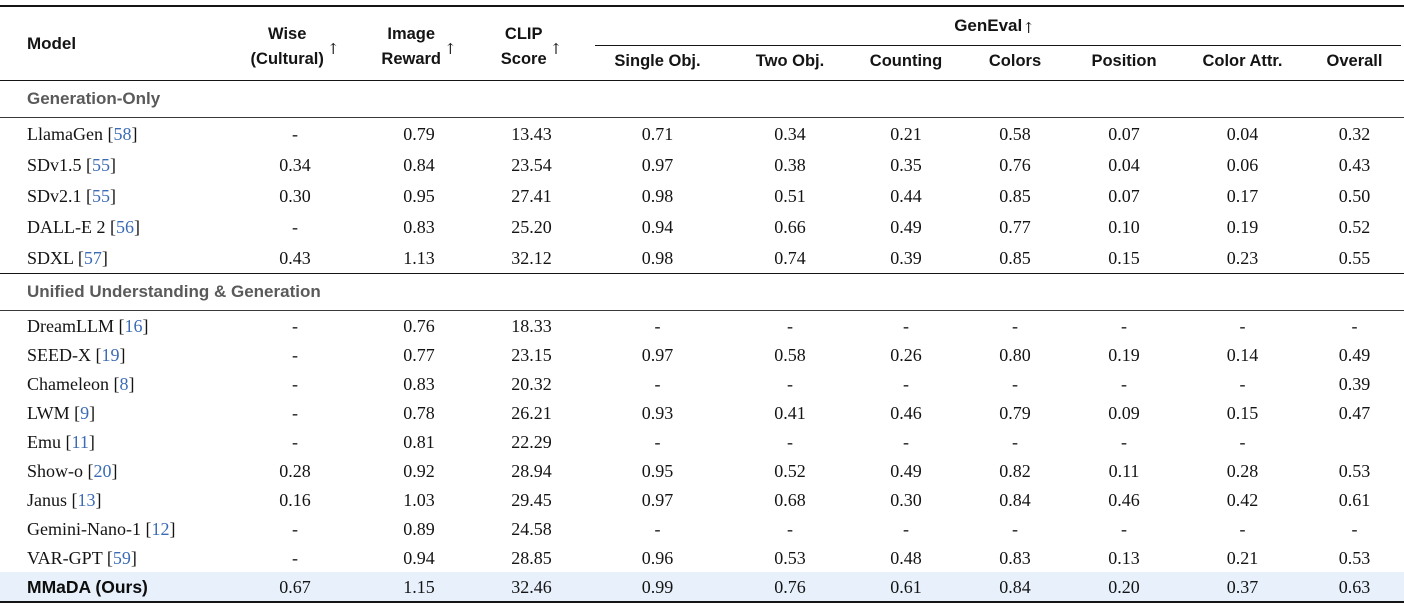  I want to click on citation-link: 11, so click(80, 441).